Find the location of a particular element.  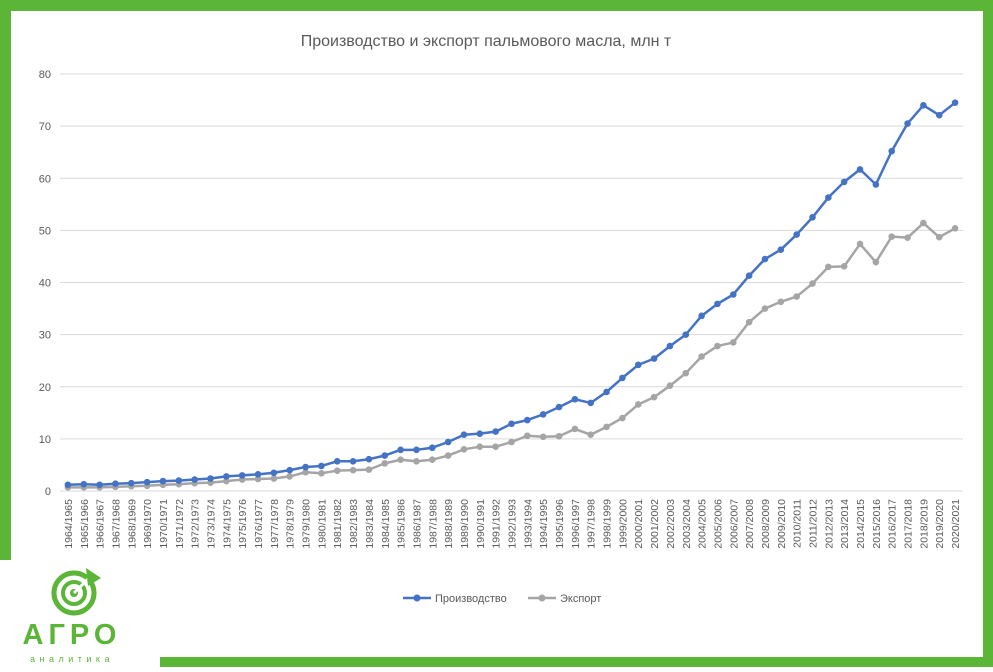

x-tick-label: 1982/1983 is located at coordinates (354, 524).